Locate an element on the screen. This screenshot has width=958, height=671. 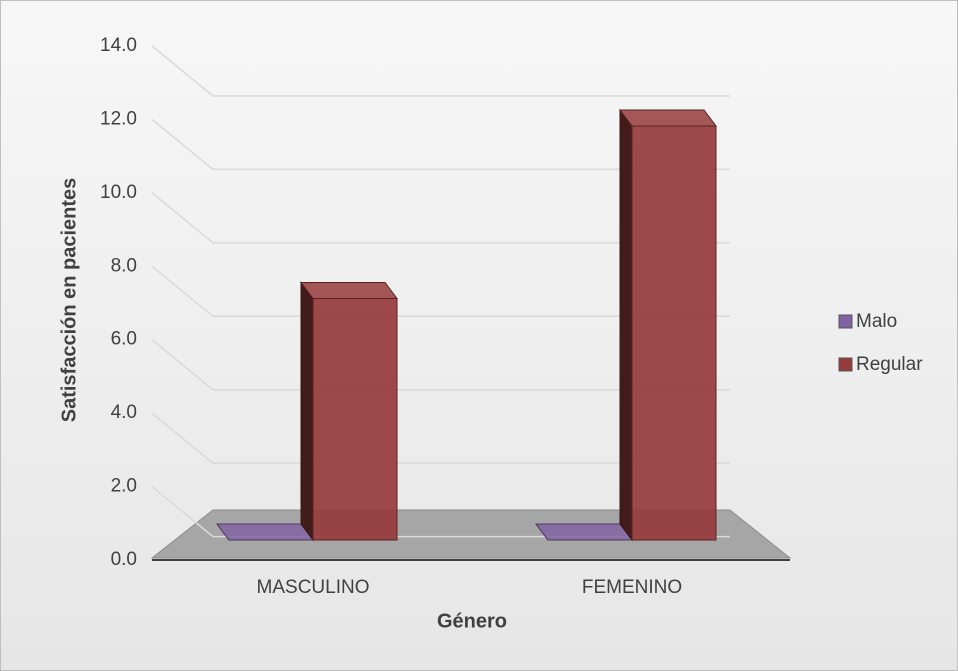
x-tick-label: MASCULINO is located at coordinates (313, 587).